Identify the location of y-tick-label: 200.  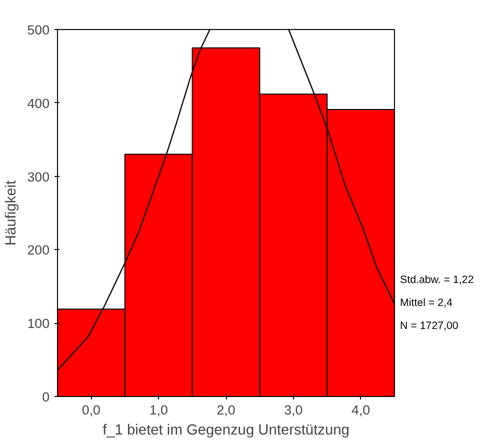
(38, 250).